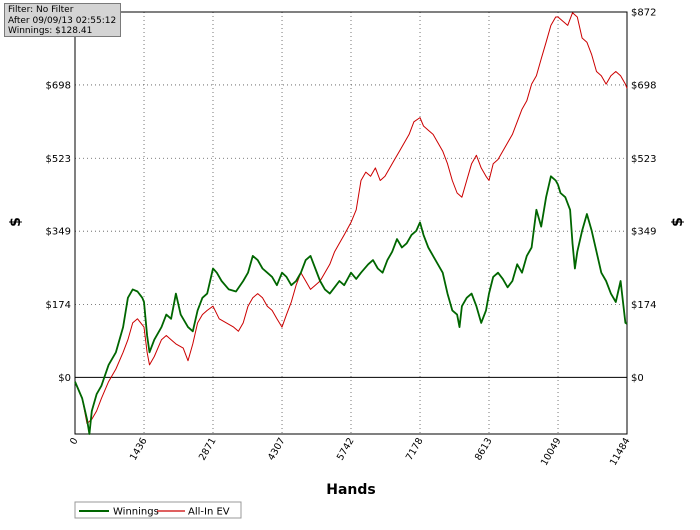  I want to click on y-axis-title-right: $, so click(678, 222).